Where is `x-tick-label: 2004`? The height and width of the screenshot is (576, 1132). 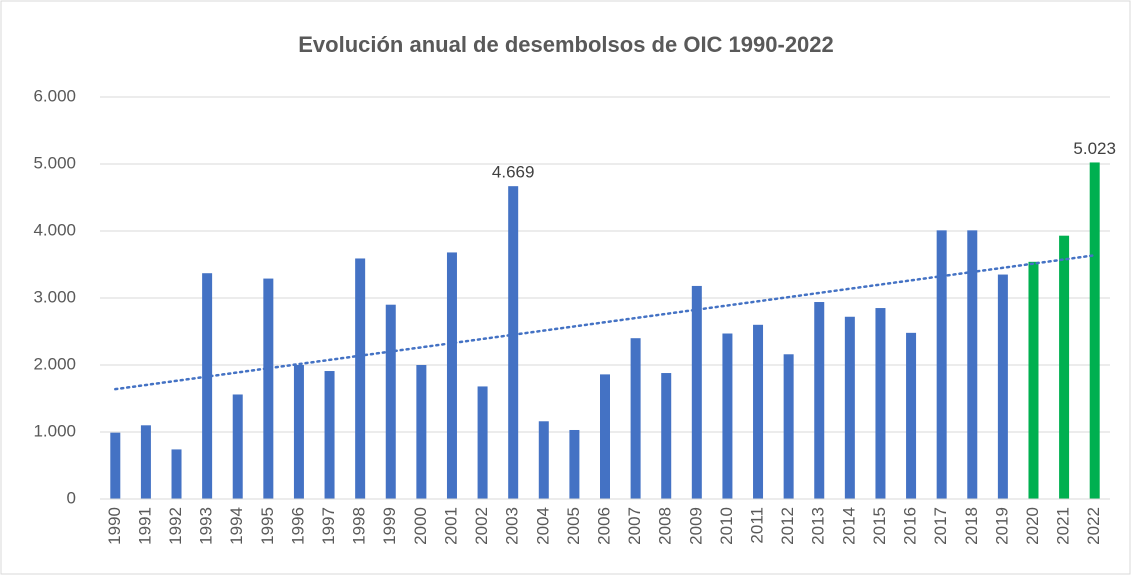
x-tick-label: 2004 is located at coordinates (542, 526).